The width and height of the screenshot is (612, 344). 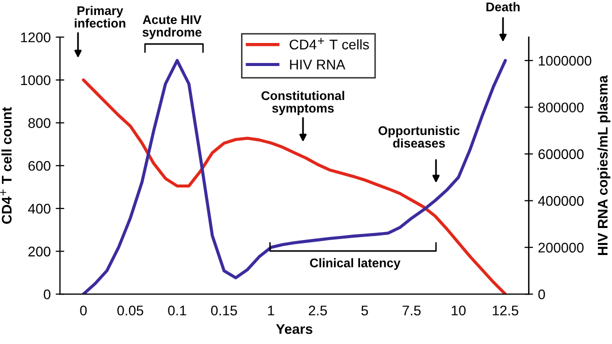 What do you see at coordinates (6, 165) in the screenshot?
I see `y-axis-title: CD4$^{+}$ T cell count` at bounding box center [6, 165].